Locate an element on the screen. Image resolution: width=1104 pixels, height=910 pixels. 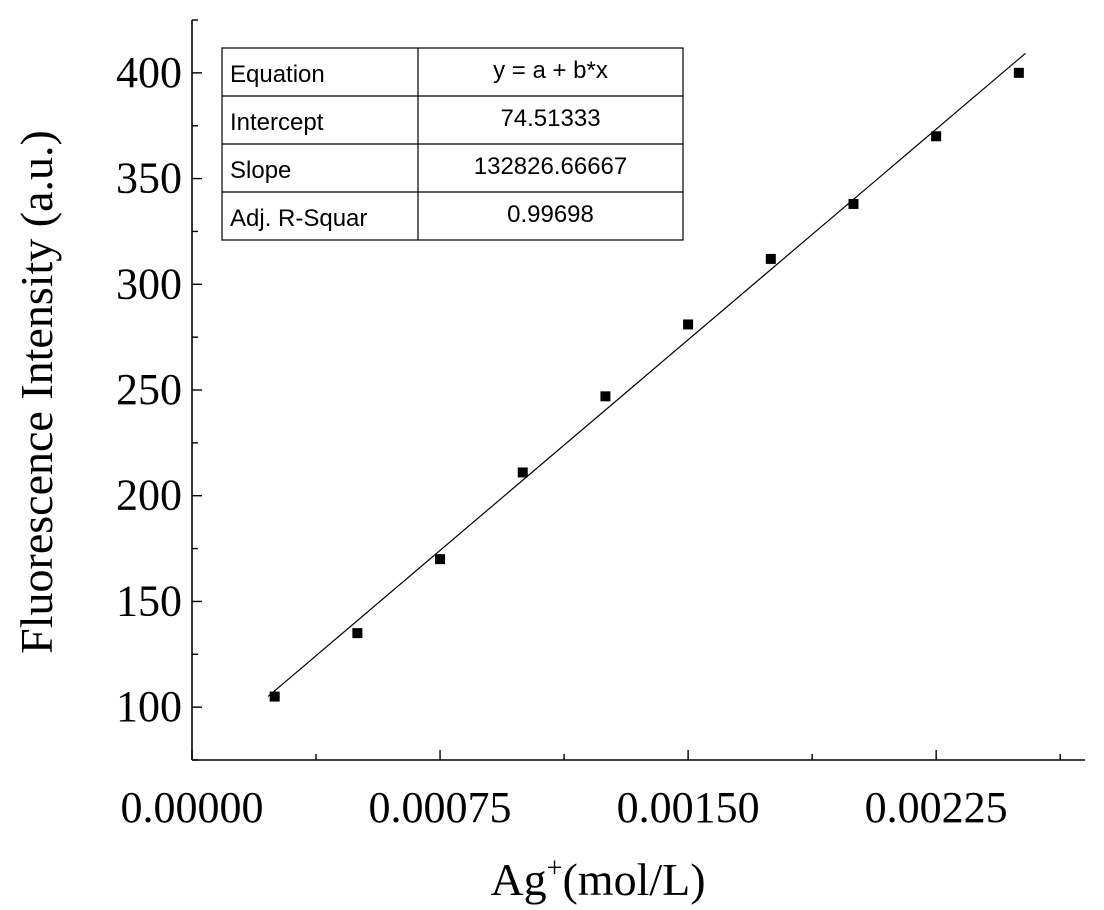
stats-label-cell: Adj. R-Squar is located at coordinates (298, 218).